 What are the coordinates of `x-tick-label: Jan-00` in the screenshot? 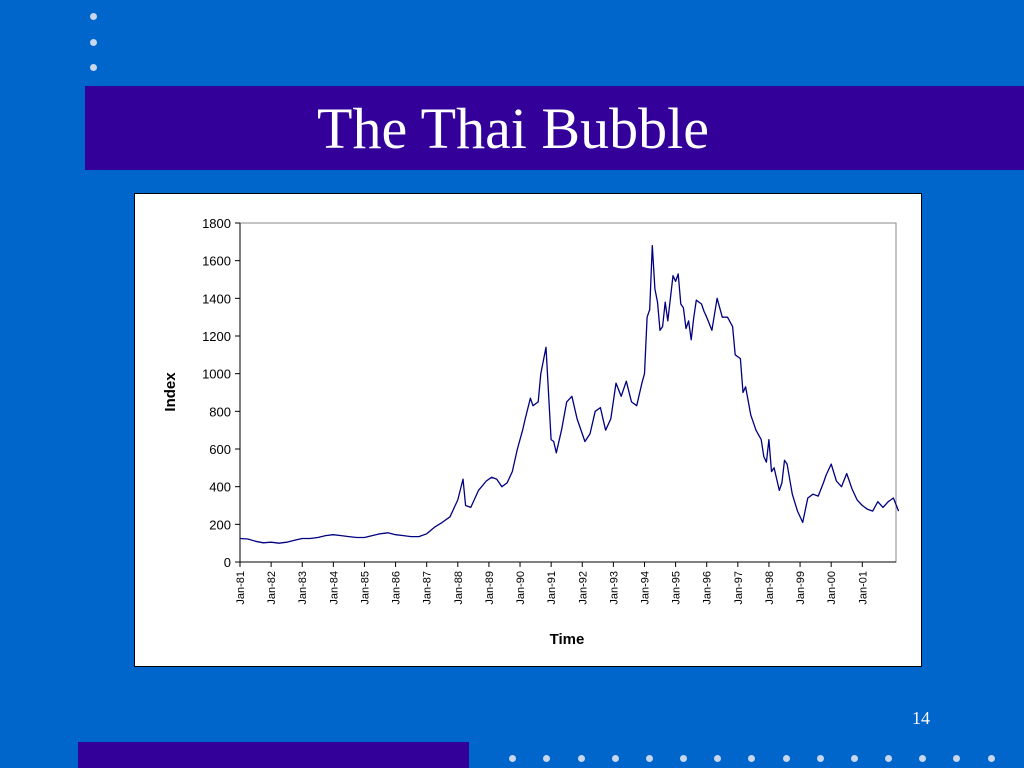 It's located at (832, 588).